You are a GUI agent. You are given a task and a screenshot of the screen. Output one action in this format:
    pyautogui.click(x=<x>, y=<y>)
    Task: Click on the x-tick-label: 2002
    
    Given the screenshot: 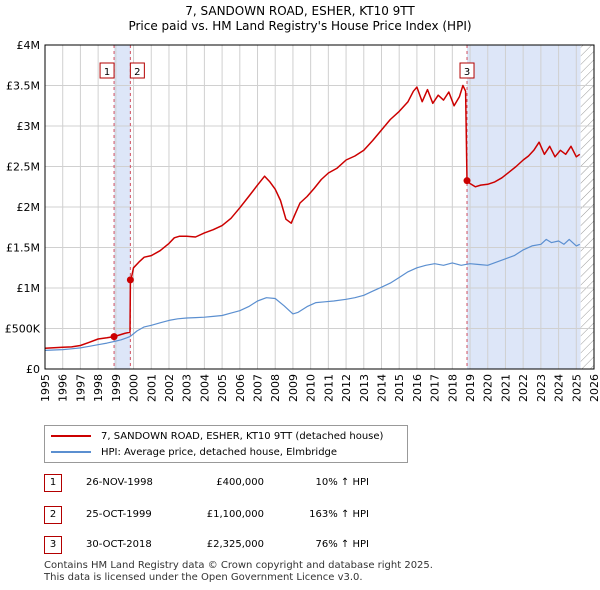 What is the action you would take?
    pyautogui.click(x=169, y=388)
    